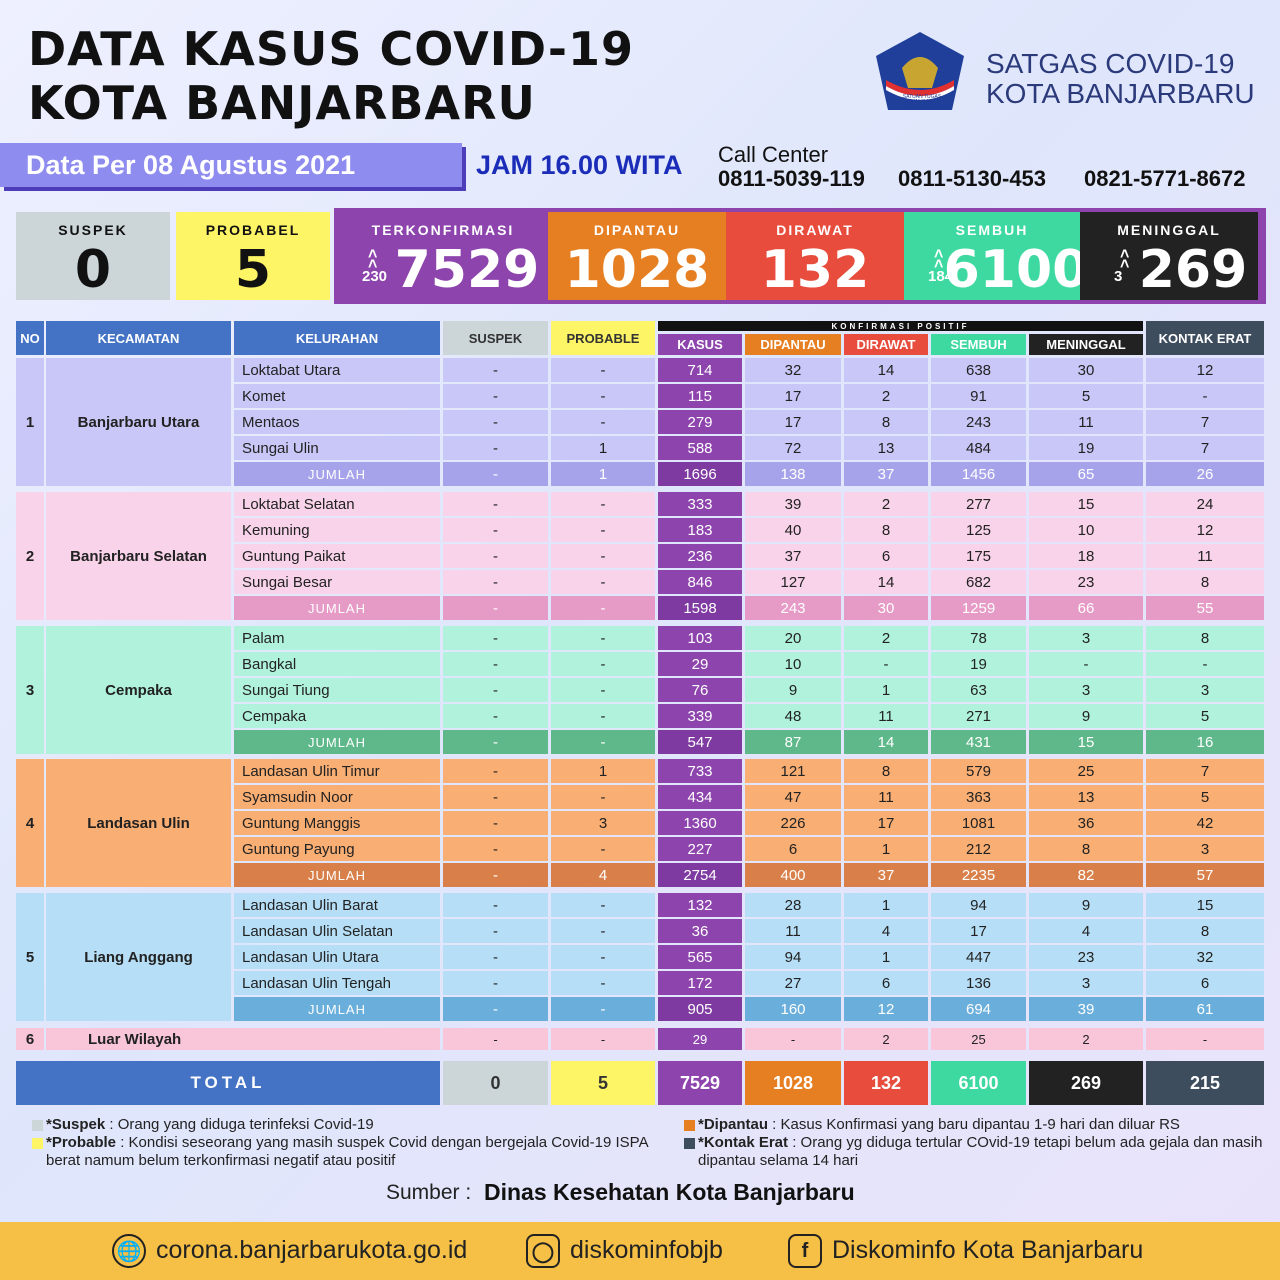 The image size is (1280, 1280). Describe the element at coordinates (700, 370) in the screenshot. I see `cell: 714` at that location.